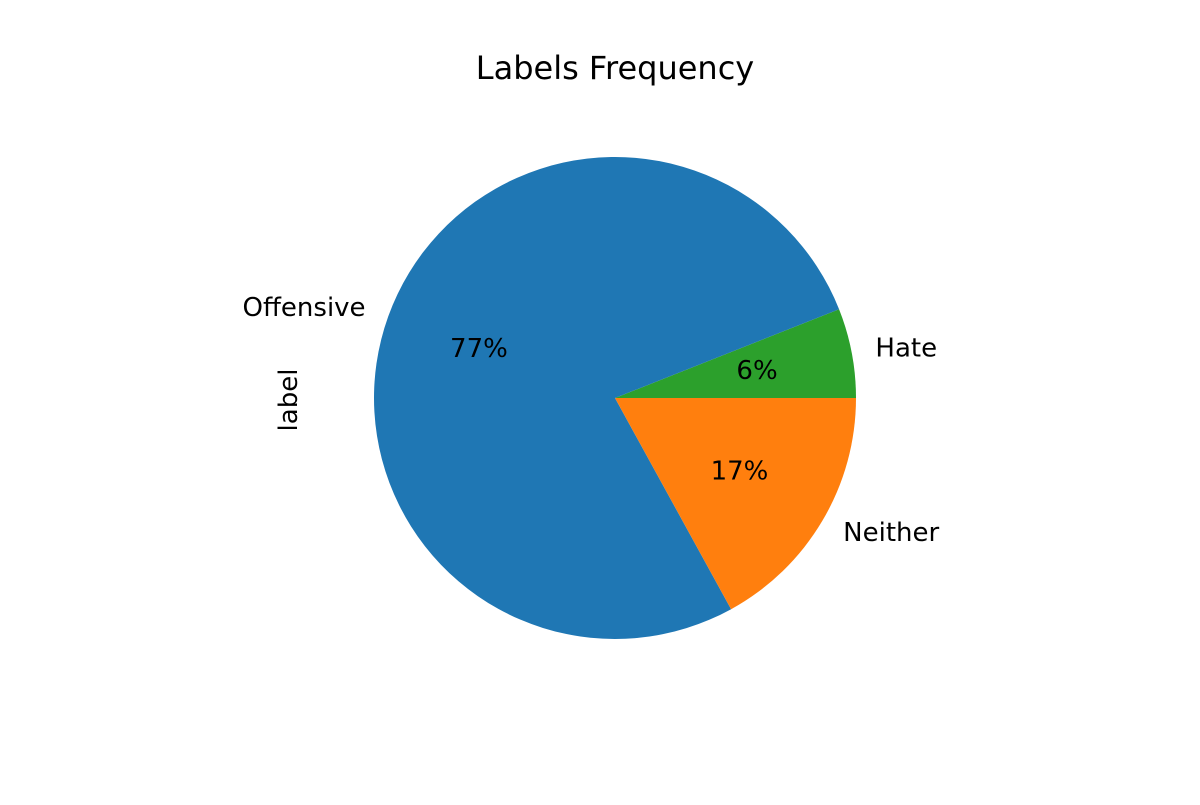  Describe the element at coordinates (479, 349) in the screenshot. I see `slice-percent-offensive: 77%` at that location.